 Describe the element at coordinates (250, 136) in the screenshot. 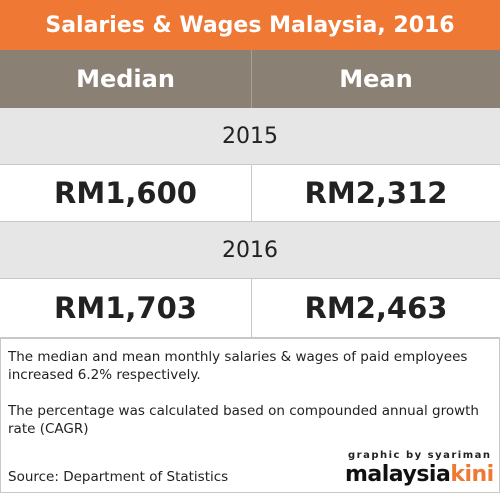

I see `year-row: 2015` at that location.